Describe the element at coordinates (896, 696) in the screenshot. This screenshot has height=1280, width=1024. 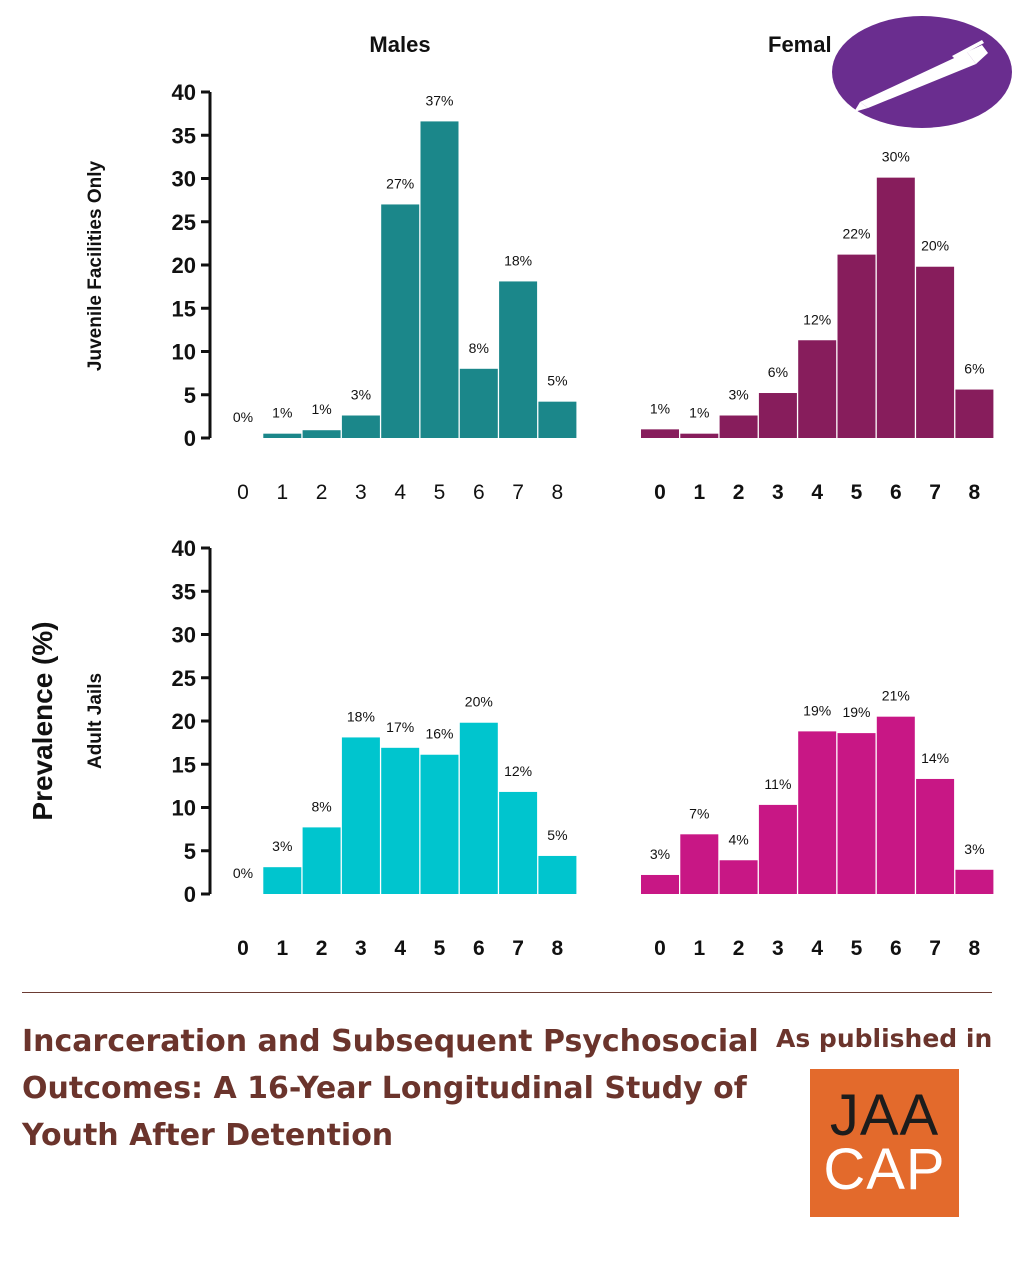
I see `bar-data-label: 21%` at that location.